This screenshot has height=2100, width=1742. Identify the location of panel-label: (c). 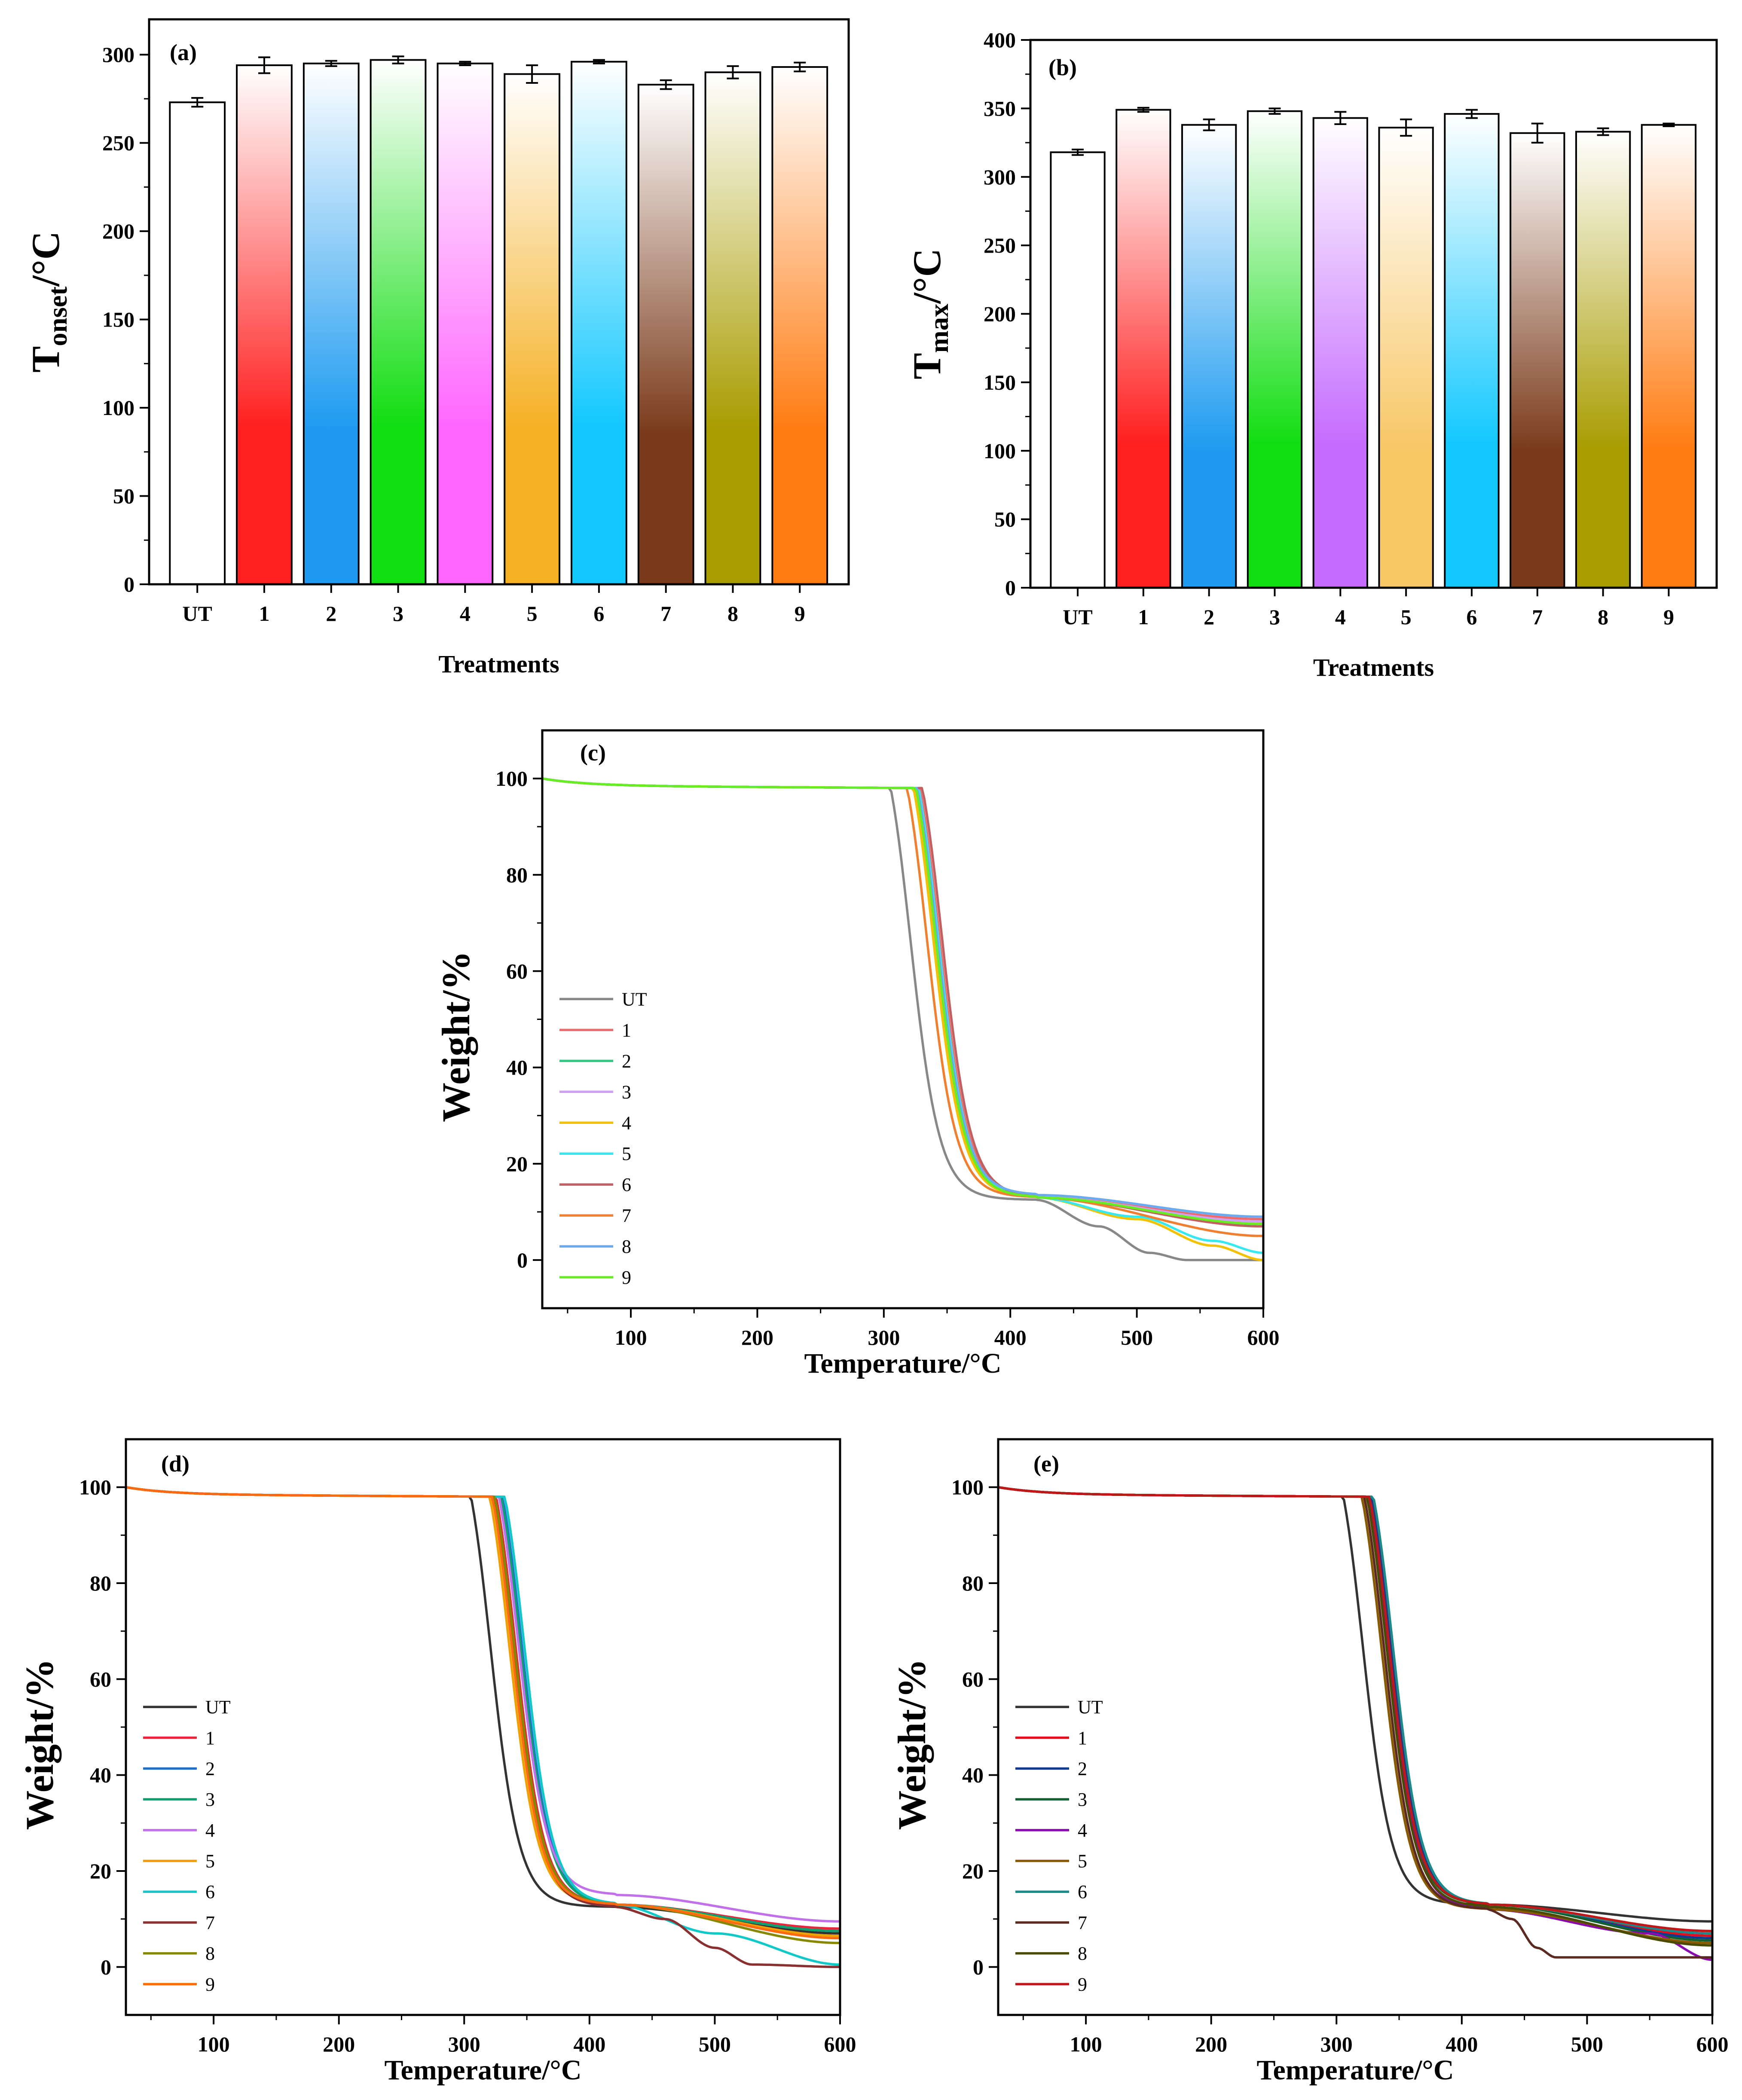
(593, 753).